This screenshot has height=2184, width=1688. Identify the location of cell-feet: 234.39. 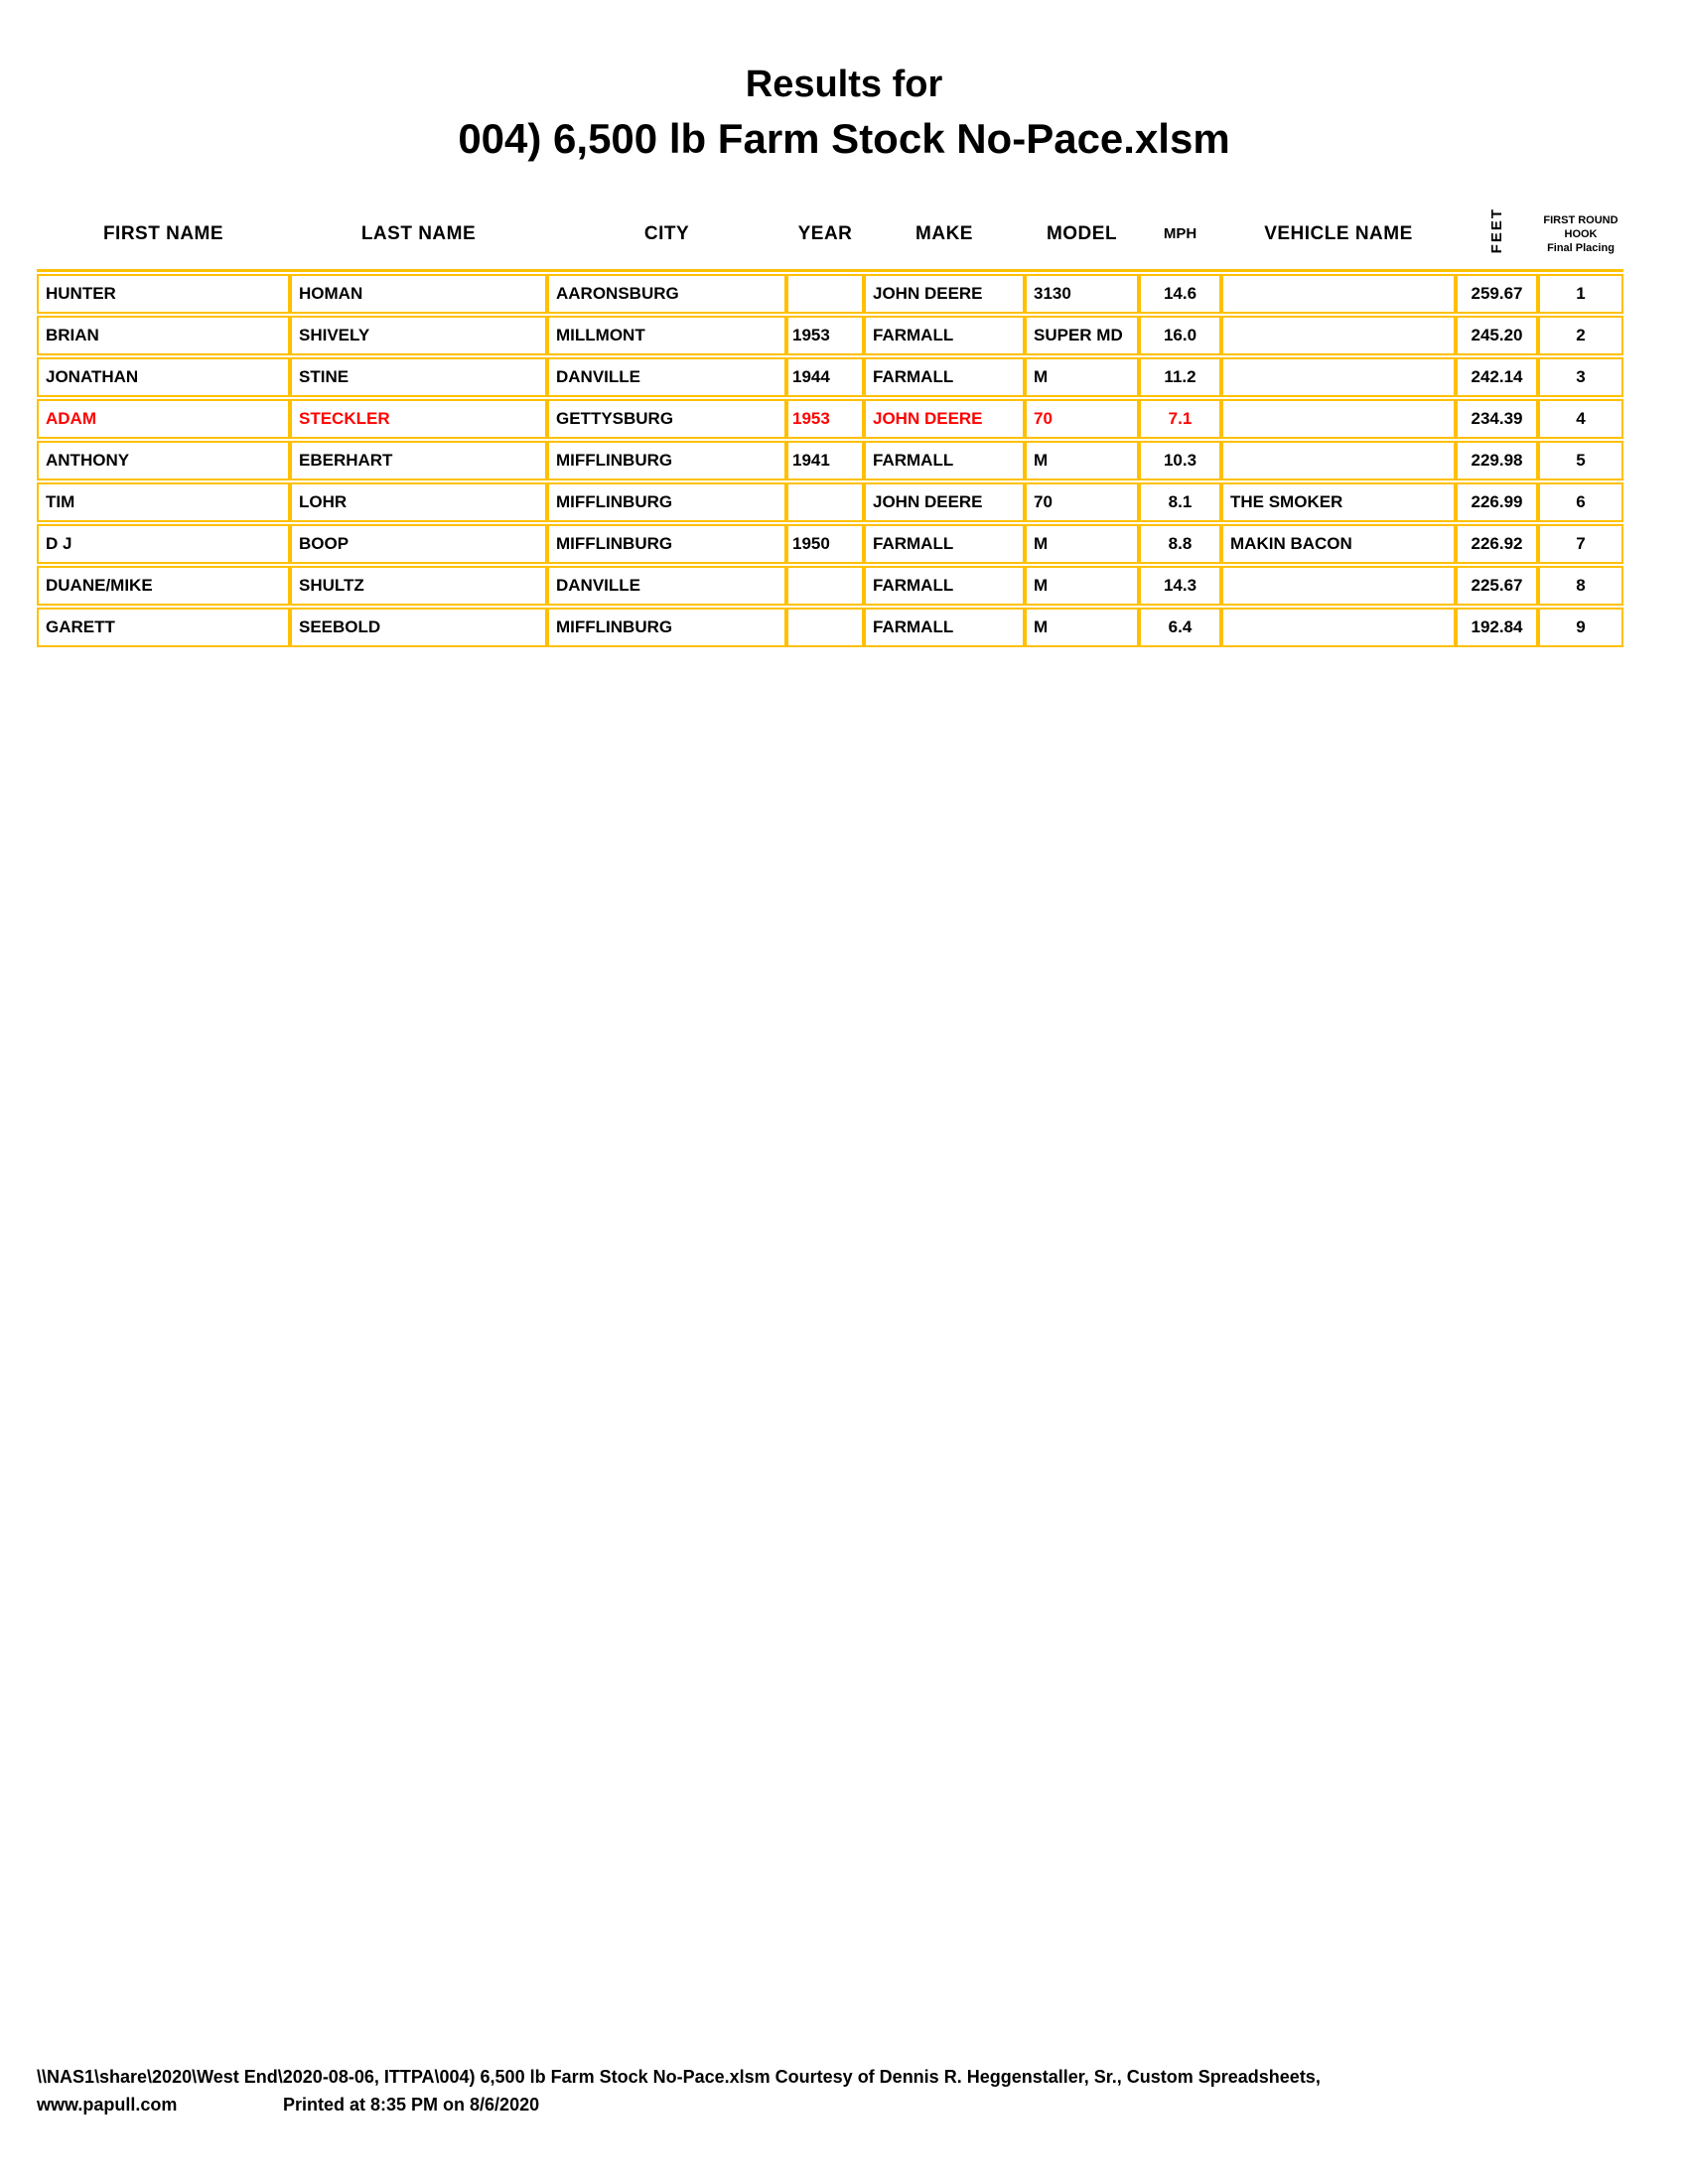
(1497, 419).